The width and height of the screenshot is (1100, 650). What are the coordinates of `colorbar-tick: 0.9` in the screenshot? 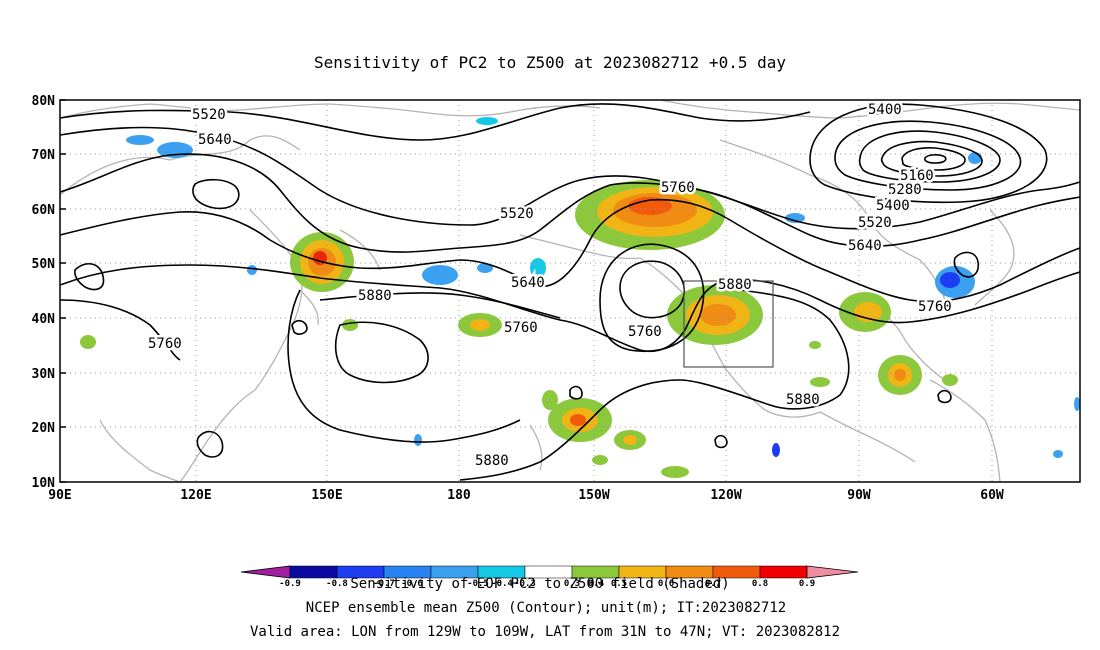 It's located at (807, 584).